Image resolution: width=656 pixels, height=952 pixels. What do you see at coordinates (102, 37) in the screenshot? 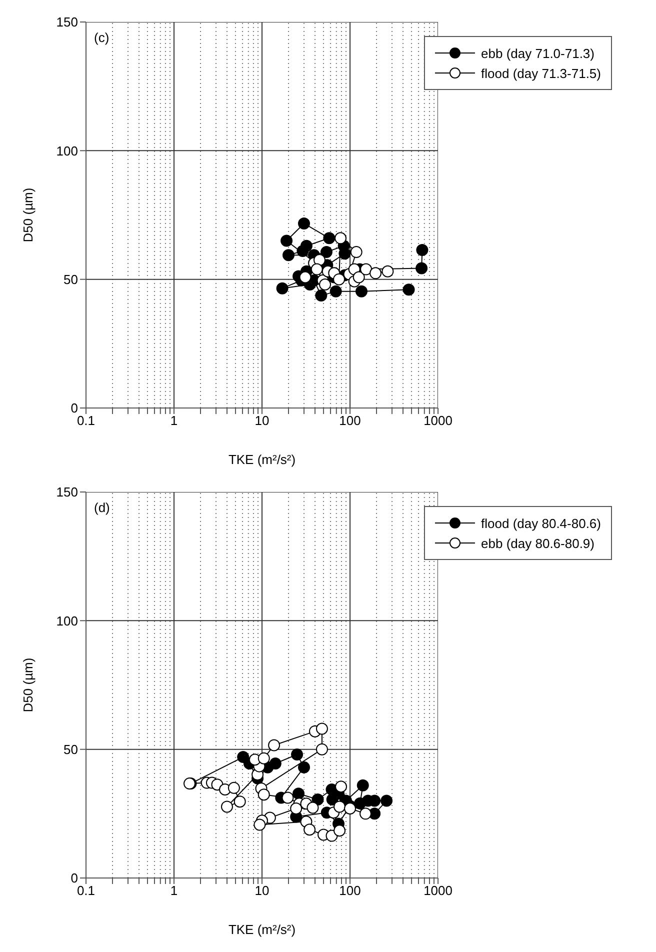
I see `annotation: (c)` at bounding box center [102, 37].